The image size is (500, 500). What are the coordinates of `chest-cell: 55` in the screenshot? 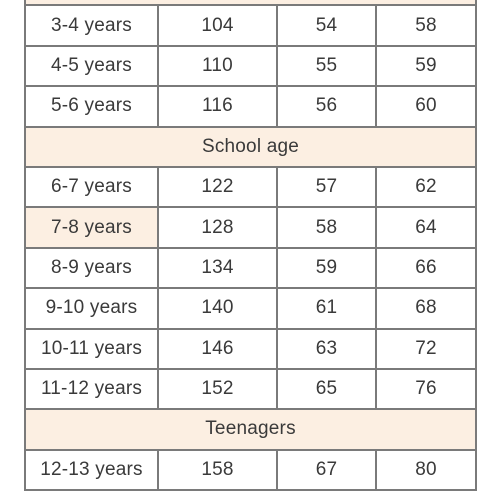 It's located at (326, 66).